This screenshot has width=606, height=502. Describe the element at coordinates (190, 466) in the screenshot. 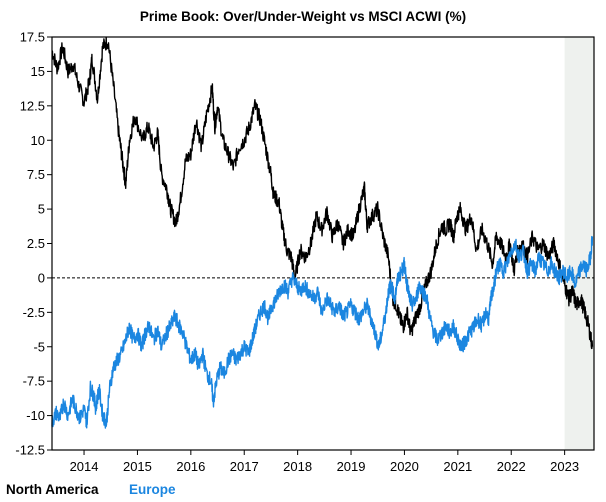

I see `x-tick-label: 2016` at that location.